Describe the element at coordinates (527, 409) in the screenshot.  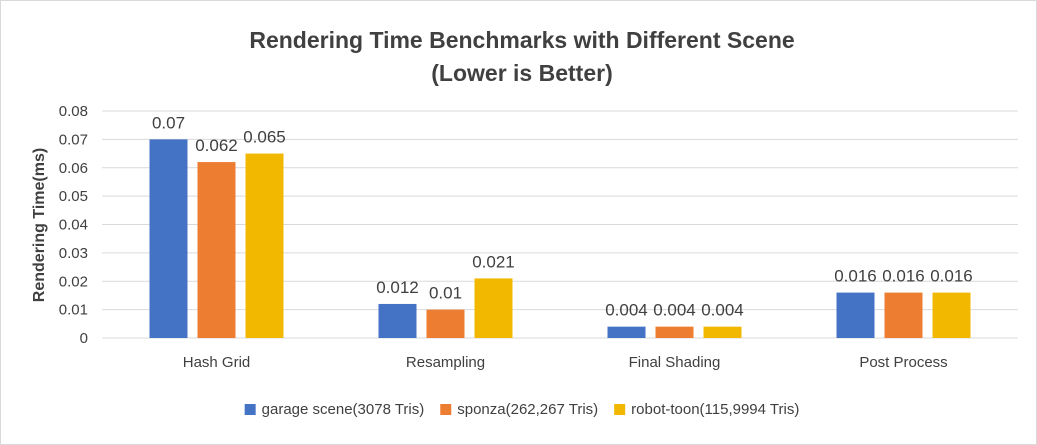
I see `legend-label: sponza(262,267 Tris)` at that location.